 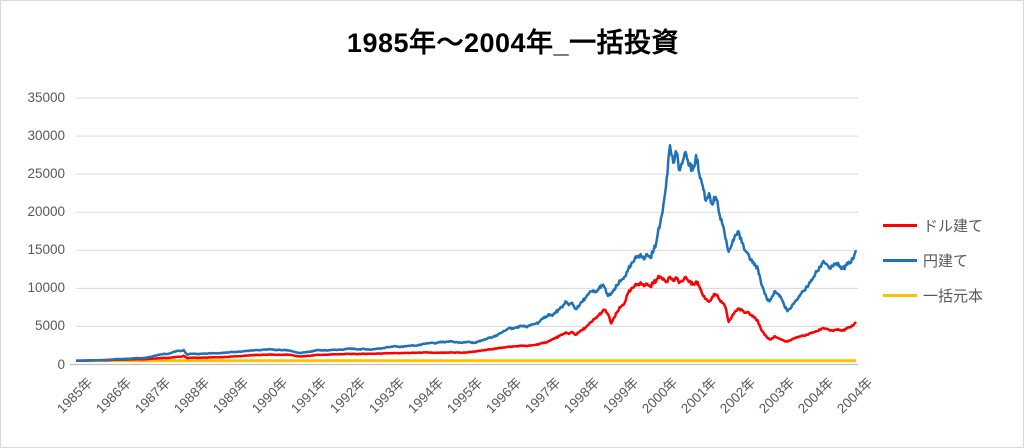 What do you see at coordinates (953, 296) in the screenshot?
I see `legend-item-principal-label: 一括元本` at bounding box center [953, 296].